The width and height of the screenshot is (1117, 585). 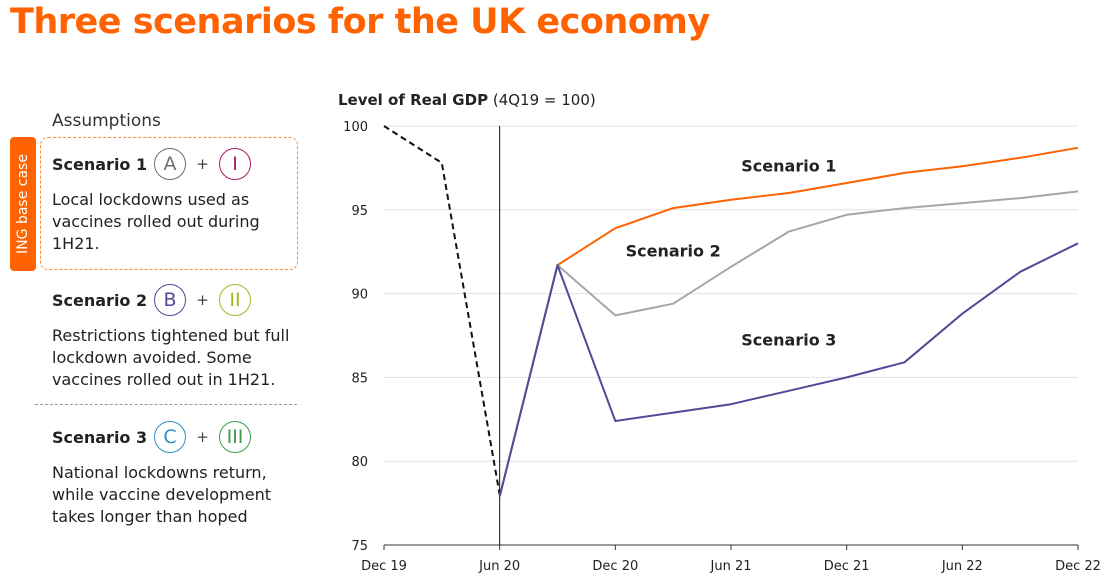 What do you see at coordinates (202, 164) in the screenshot?
I see `scenario-1-plus: +` at bounding box center [202, 164].